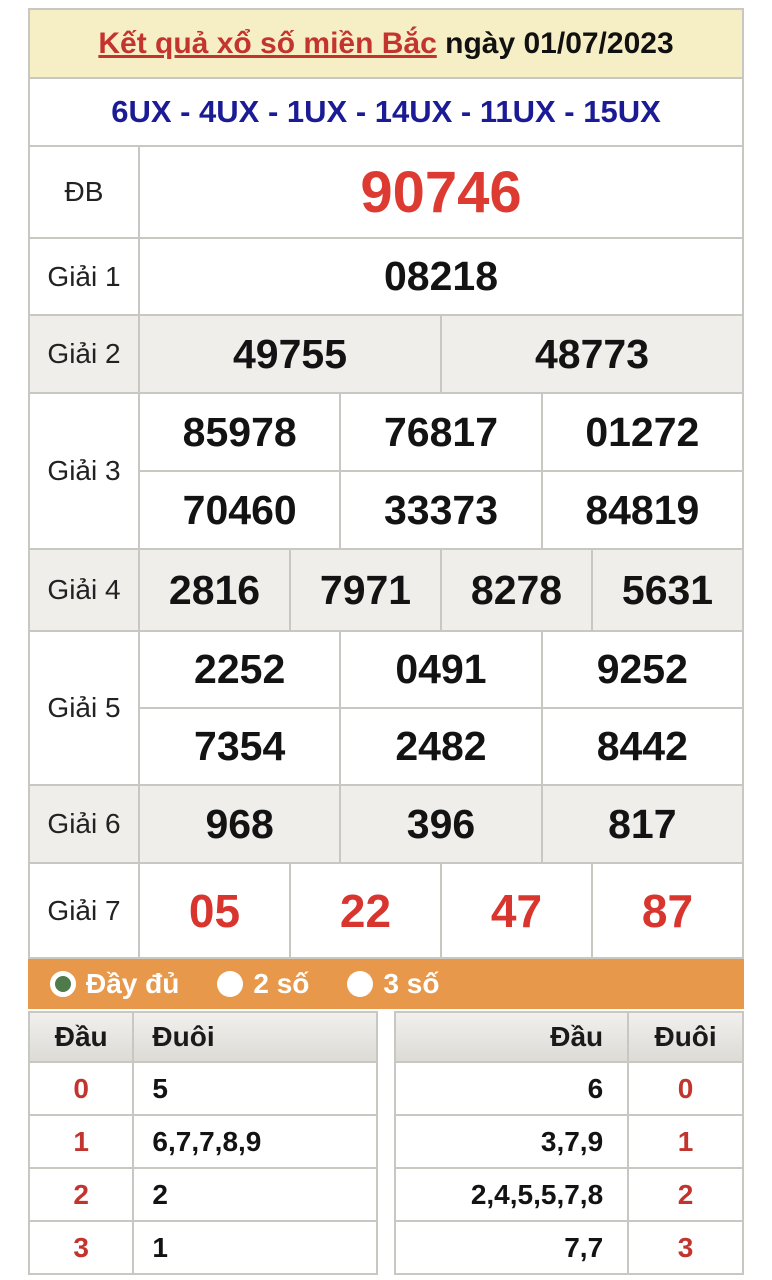 The width and height of the screenshot is (772, 1280). Describe the element at coordinates (641, 432) in the screenshot. I see `prize-number: 01272` at that location.